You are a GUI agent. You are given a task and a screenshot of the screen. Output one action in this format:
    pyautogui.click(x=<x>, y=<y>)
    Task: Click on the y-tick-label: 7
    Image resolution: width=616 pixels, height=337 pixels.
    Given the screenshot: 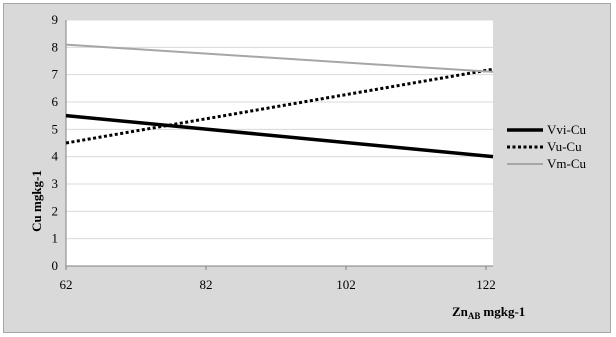 What is the action you would take?
    pyautogui.click(x=55, y=74)
    